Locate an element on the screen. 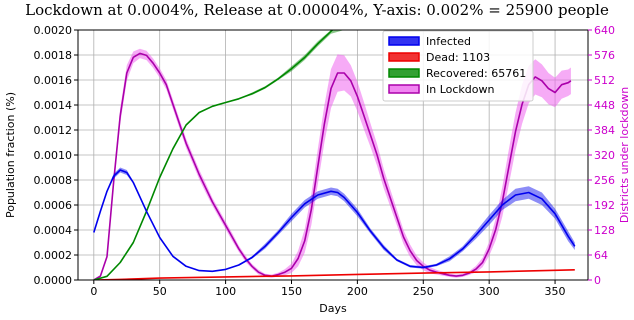  x-tick-label: 0 is located at coordinates (93, 291).